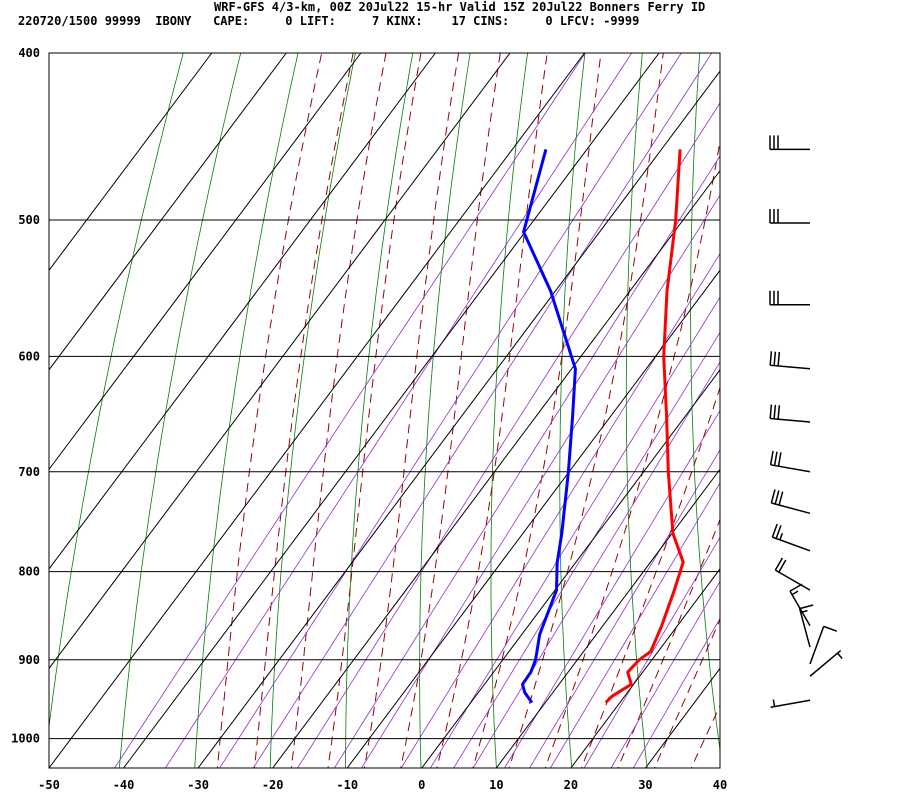  Describe the element at coordinates (25, 739) in the screenshot. I see `y-tick-label: 1000` at that location.